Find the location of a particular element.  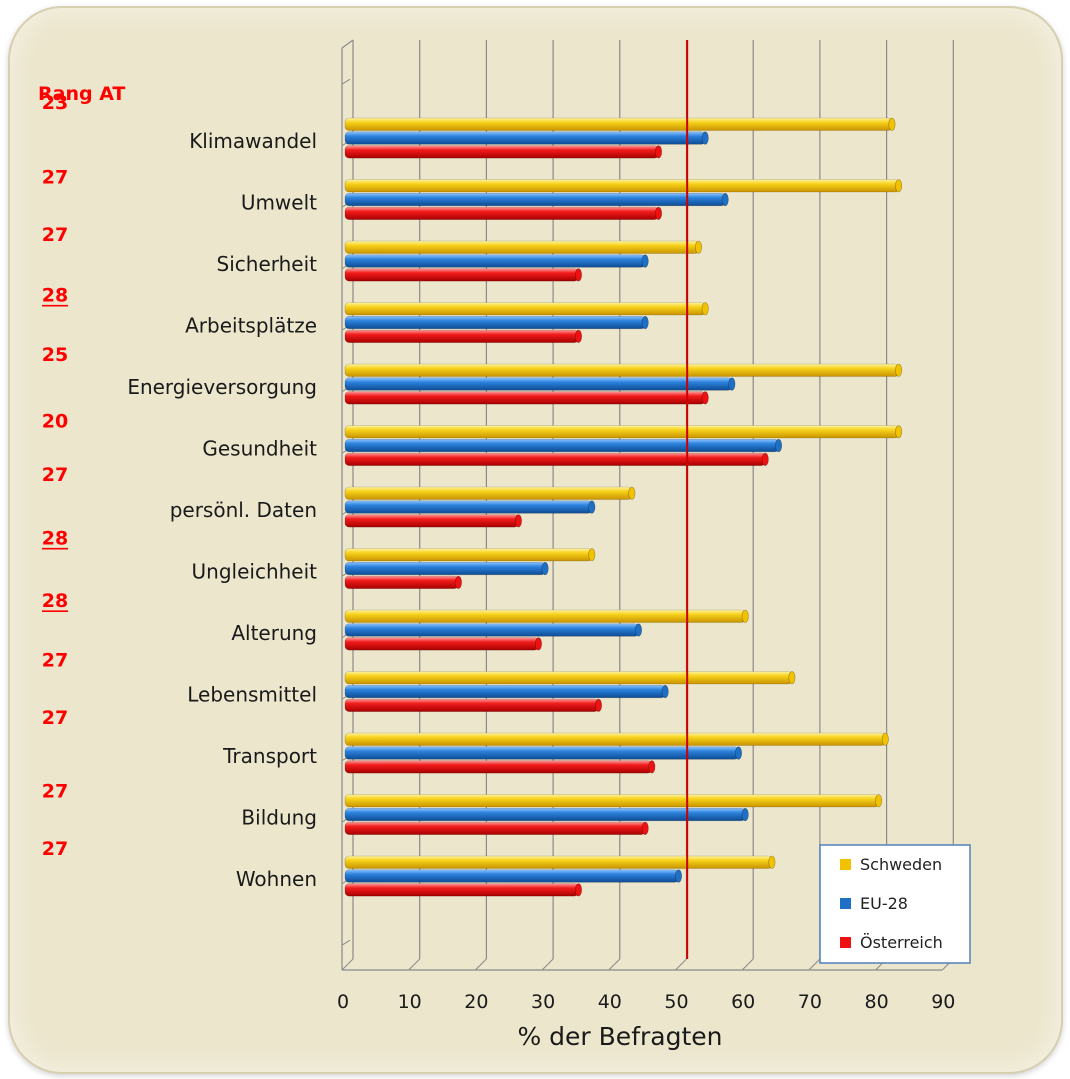

category-label: Lebensmittel is located at coordinates (252, 695).